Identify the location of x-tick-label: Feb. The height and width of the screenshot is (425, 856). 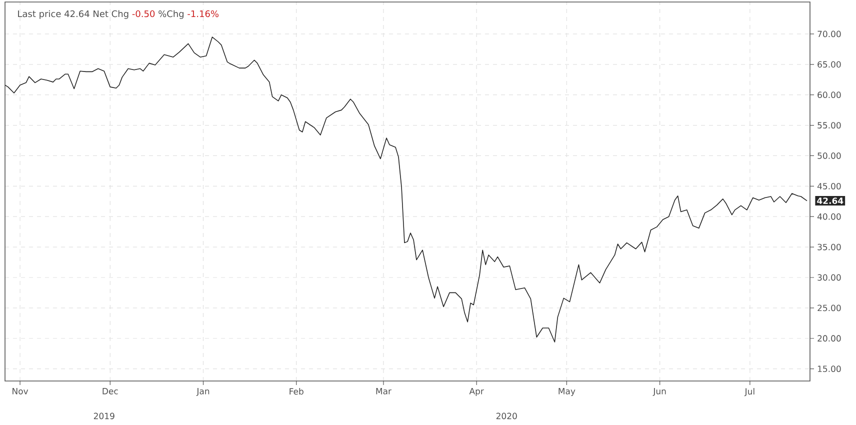
(297, 391).